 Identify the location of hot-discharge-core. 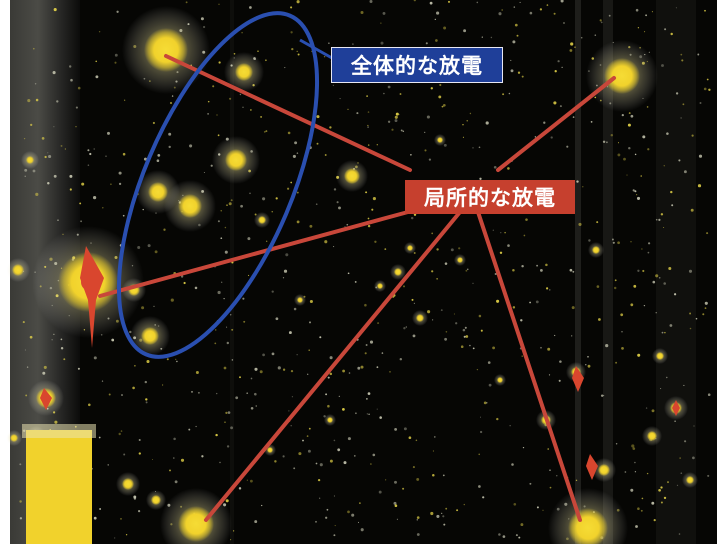
(92, 297).